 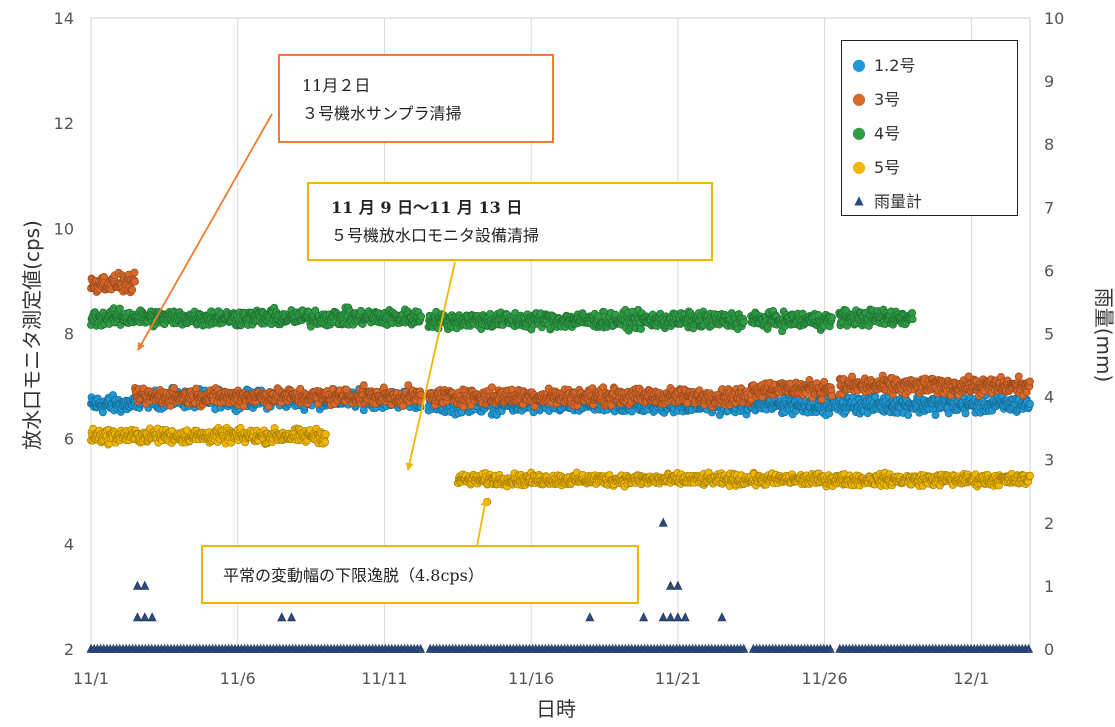 I want to click on y-right-tick-label: 7, so click(x=1049, y=207).